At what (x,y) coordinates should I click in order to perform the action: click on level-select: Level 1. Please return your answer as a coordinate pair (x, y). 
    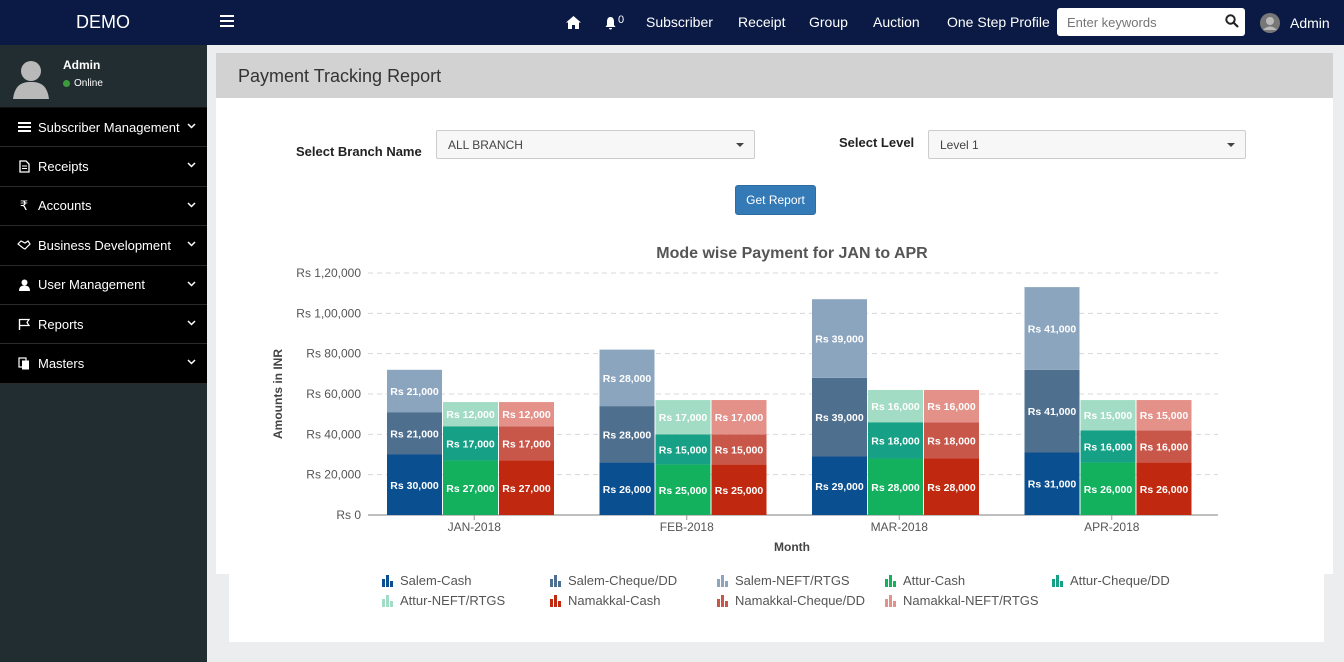
    Looking at the image, I should click on (1087, 144).